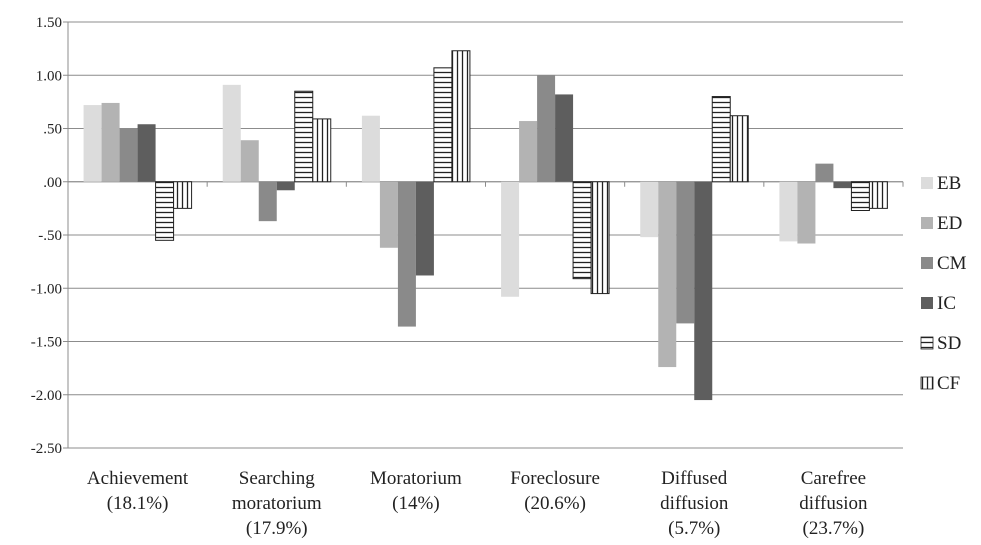 The image size is (981, 545). I want to click on y-tick-label: -2.00, so click(46, 396).